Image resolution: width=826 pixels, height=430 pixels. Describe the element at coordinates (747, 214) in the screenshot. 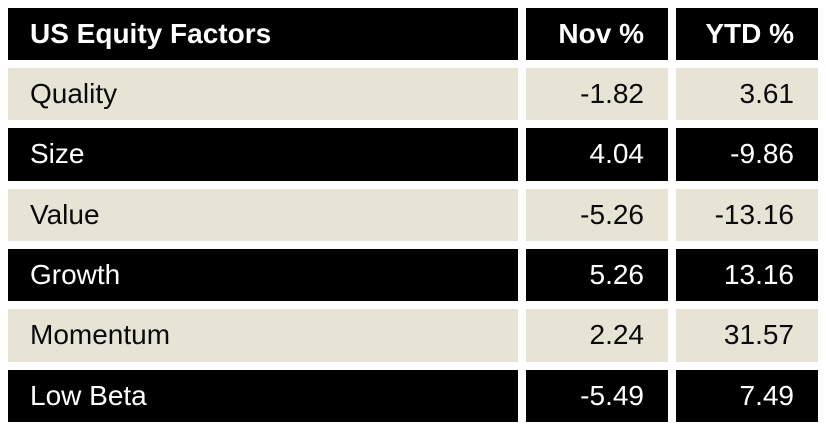

I see `ytd-value-cell: -13.16` at that location.